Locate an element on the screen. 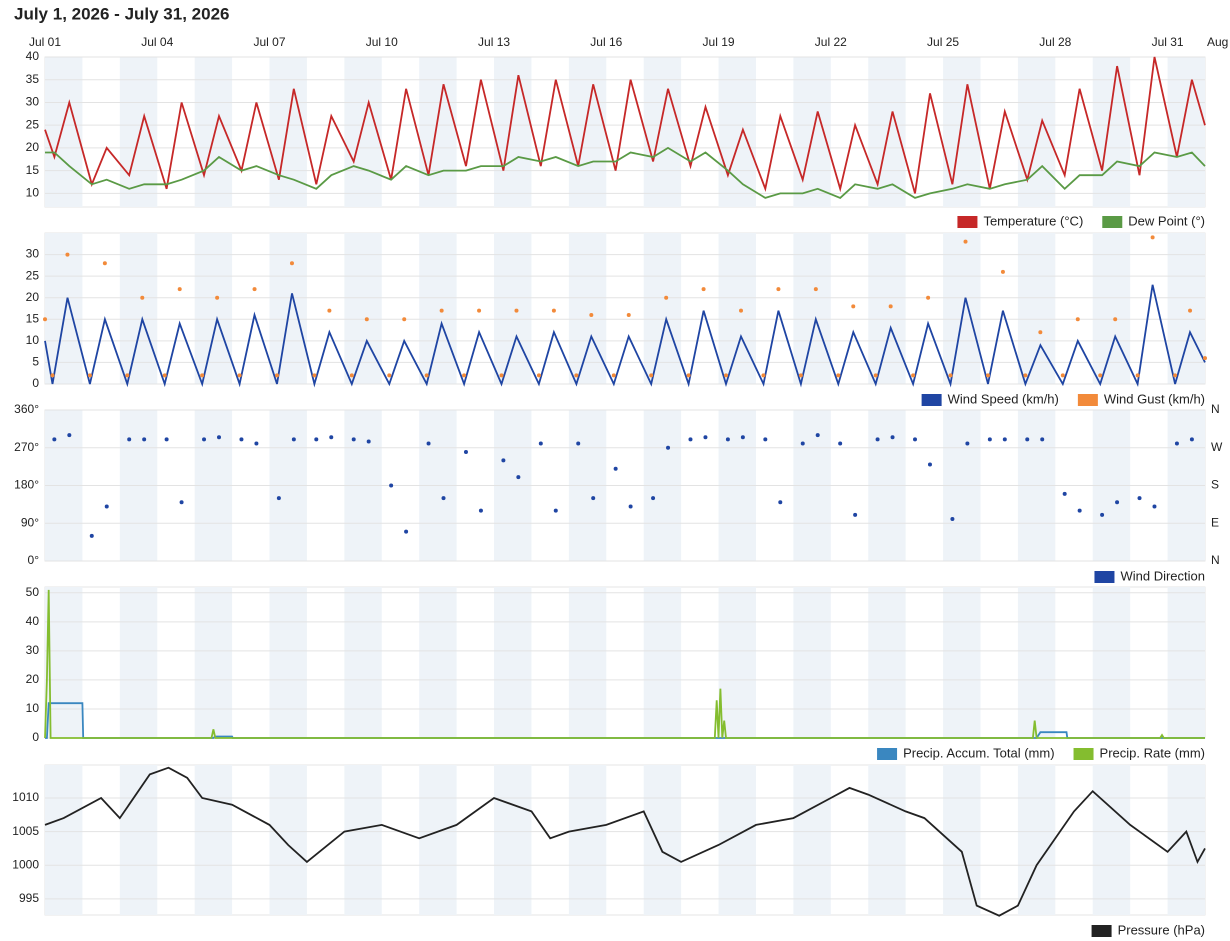 The width and height of the screenshot is (1230, 941). y2-tick-label: S is located at coordinates (1215, 485).